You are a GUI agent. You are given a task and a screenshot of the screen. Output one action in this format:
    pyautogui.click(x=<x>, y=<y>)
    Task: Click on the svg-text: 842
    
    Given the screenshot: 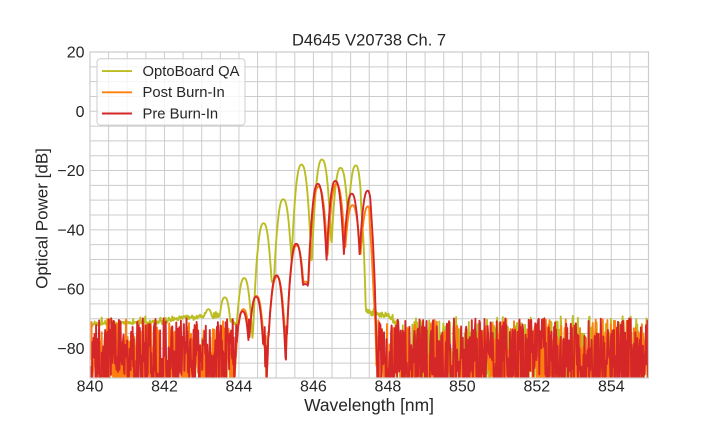 What is the action you would take?
    pyautogui.click(x=164, y=387)
    